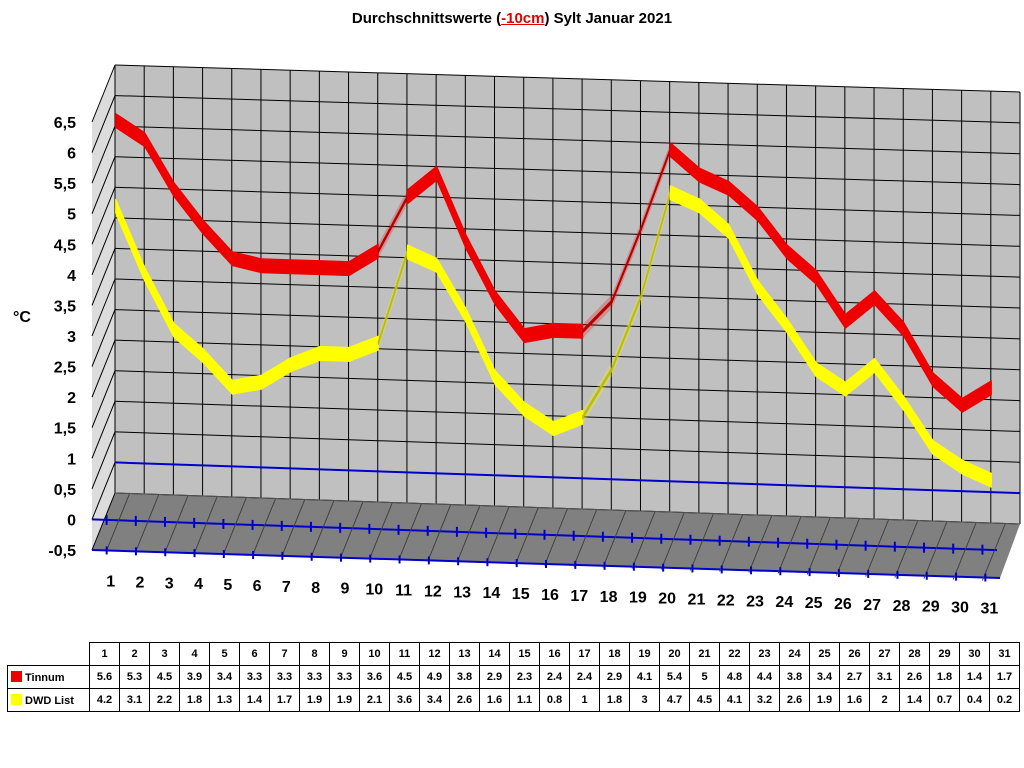  I want to click on y-tick-label: 2, so click(71, 398).